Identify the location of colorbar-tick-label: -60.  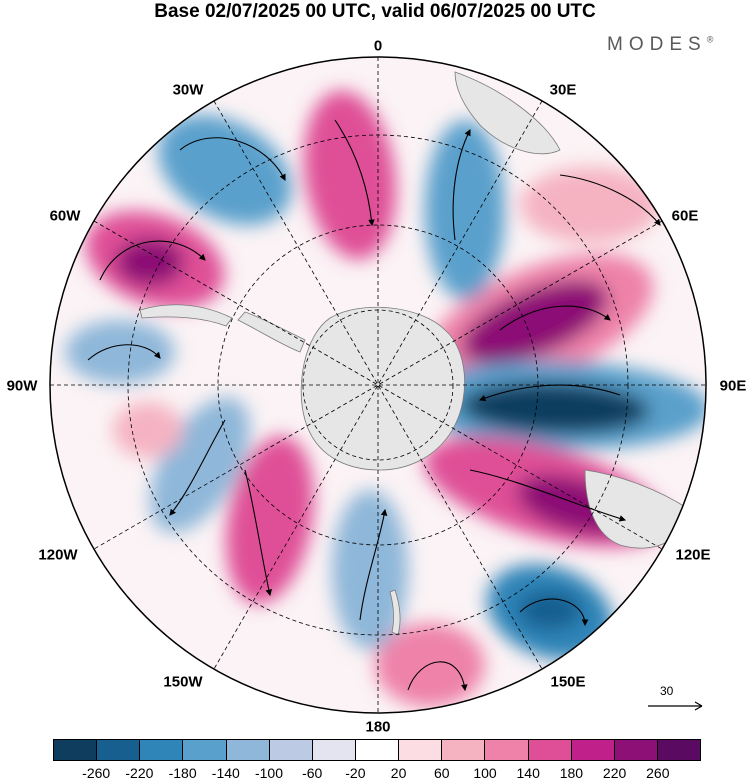
(312, 773).